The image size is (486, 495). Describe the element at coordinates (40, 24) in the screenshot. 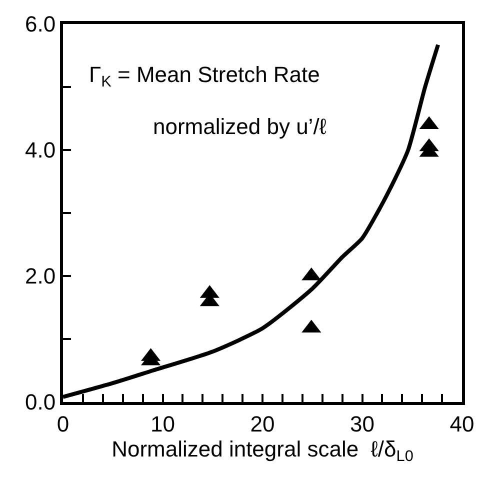

I see `y-tick-label: 6.0` at that location.